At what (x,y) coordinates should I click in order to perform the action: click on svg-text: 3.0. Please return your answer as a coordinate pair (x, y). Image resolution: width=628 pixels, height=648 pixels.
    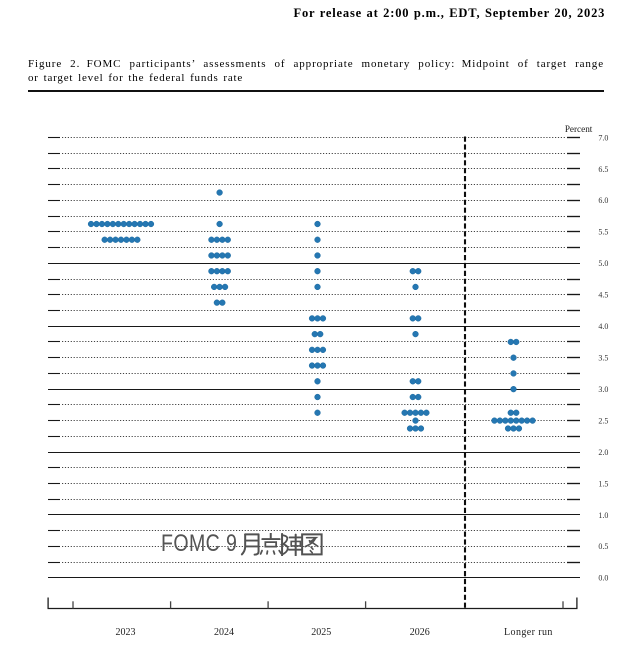
    Looking at the image, I should click on (603, 389).